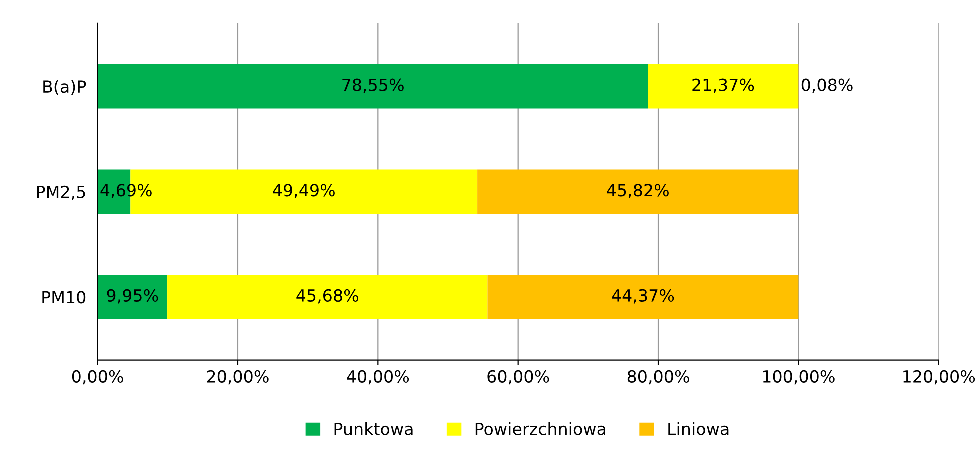  Describe the element at coordinates (940, 377) in the screenshot. I see `x-tick-label: 120,00%` at that location.